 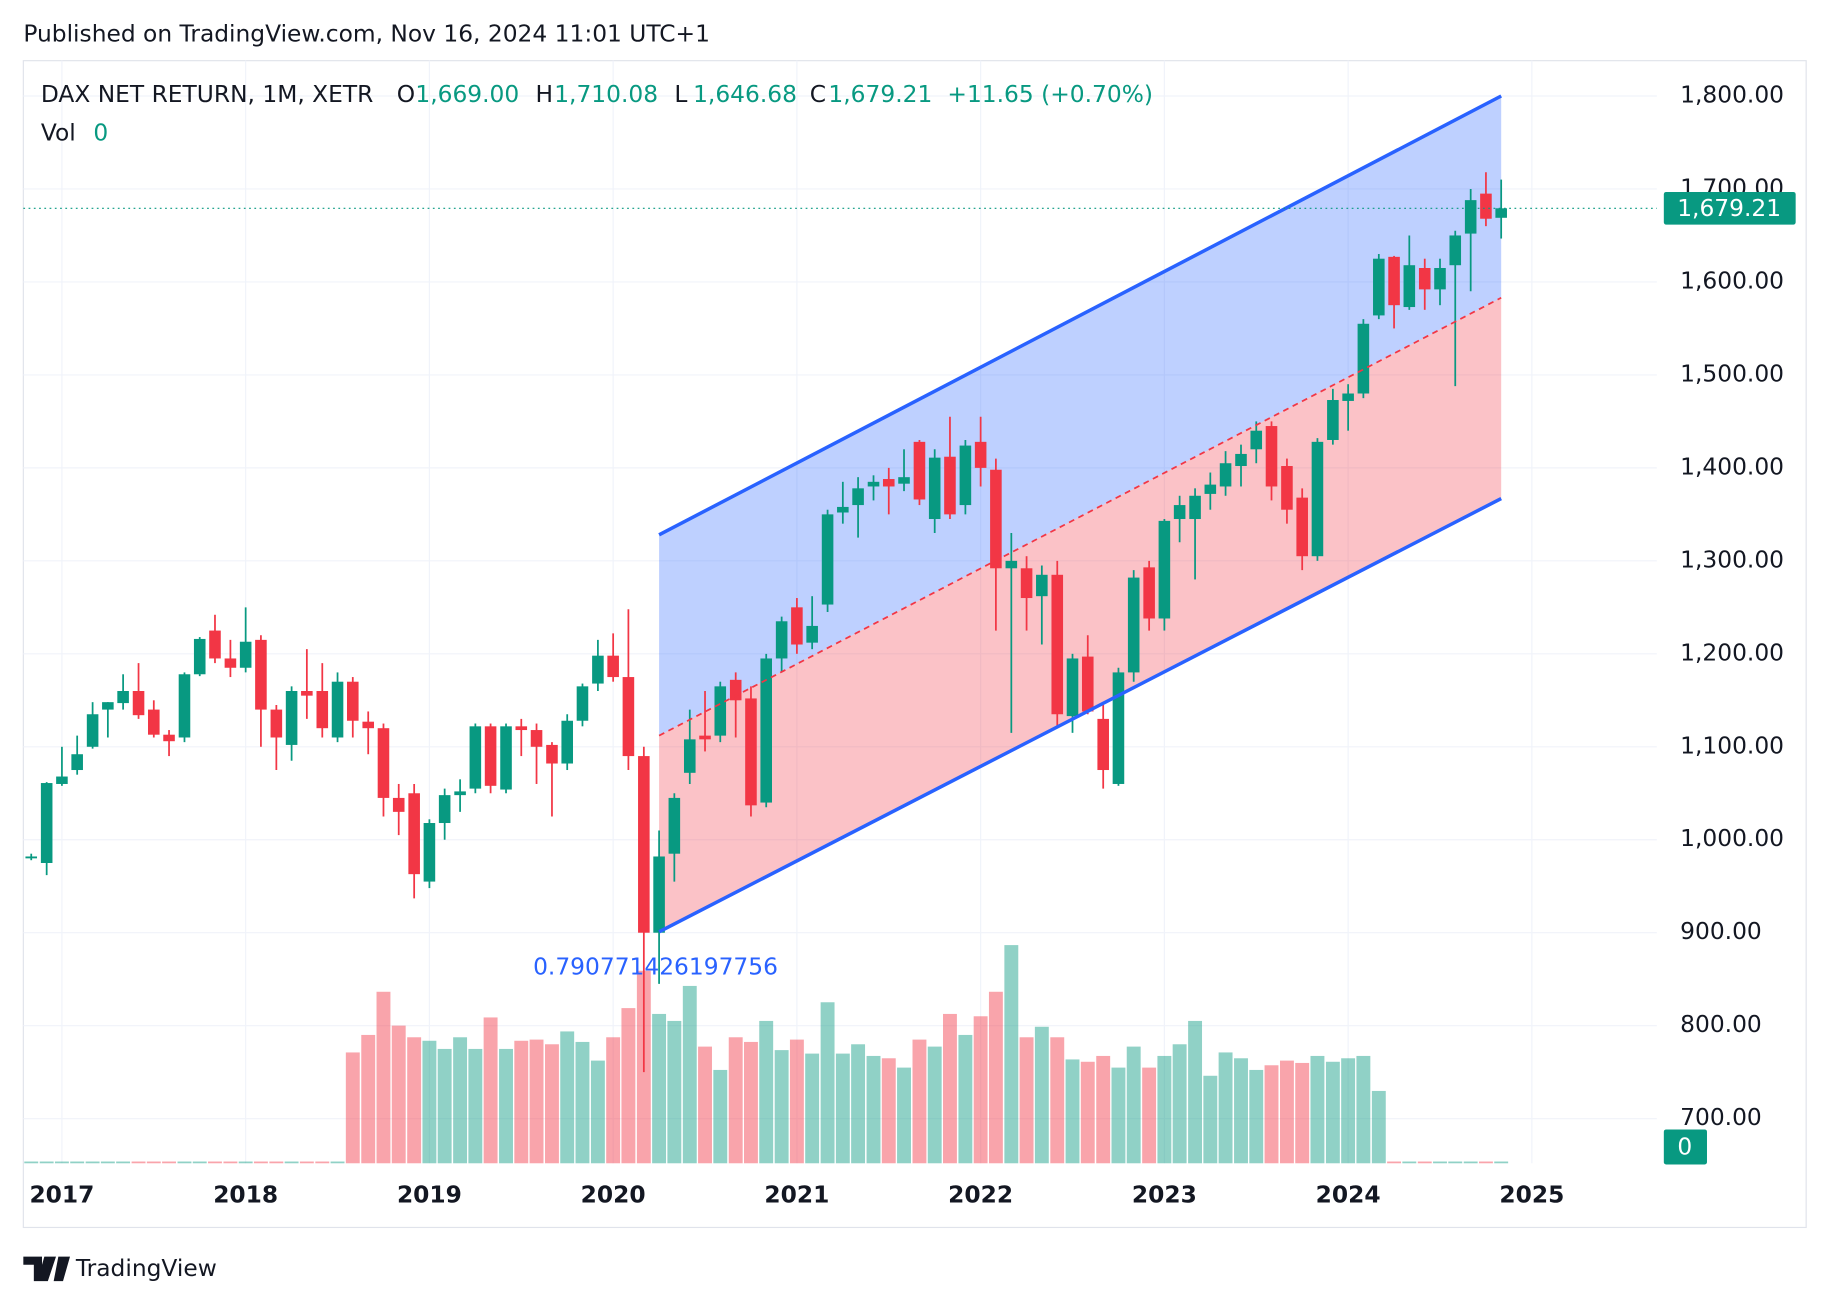 What do you see at coordinates (1531, 1194) in the screenshot?
I see `x-tick-label: 2025` at bounding box center [1531, 1194].